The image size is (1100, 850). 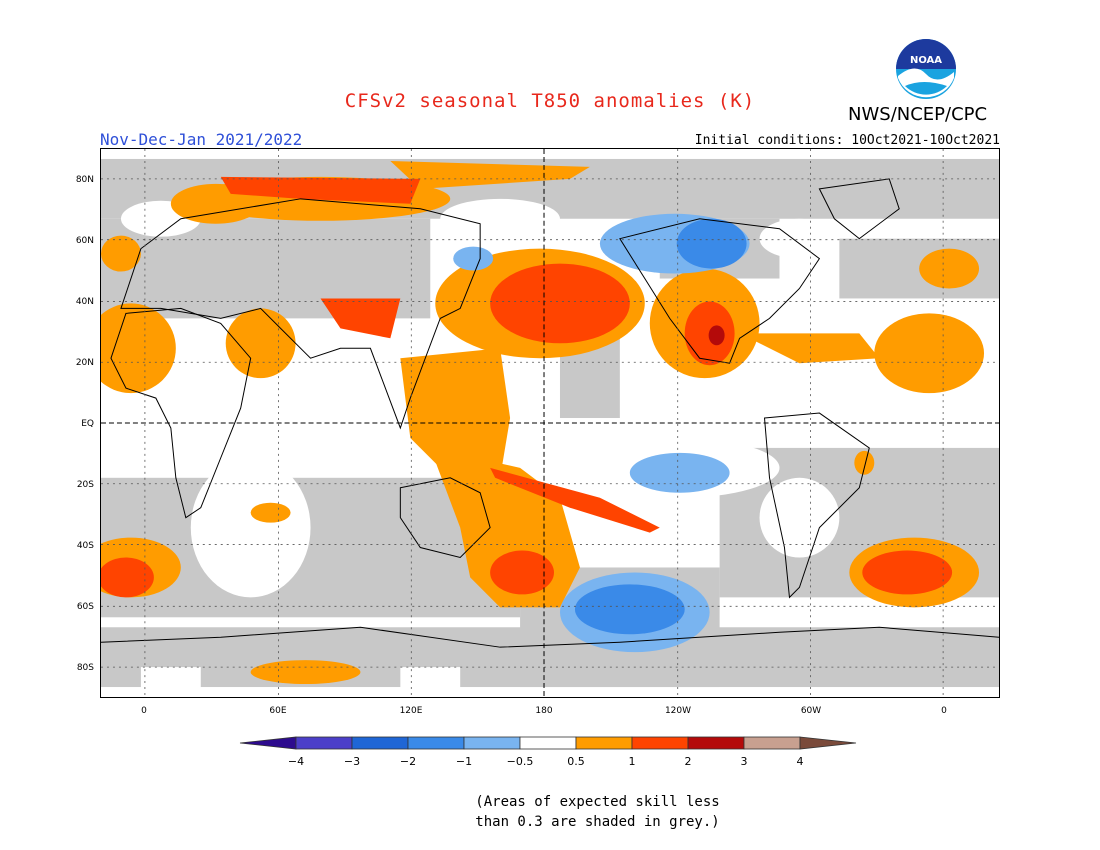 What do you see at coordinates (84, 180) in the screenshot?
I see `lat-label: 80N` at bounding box center [84, 180].